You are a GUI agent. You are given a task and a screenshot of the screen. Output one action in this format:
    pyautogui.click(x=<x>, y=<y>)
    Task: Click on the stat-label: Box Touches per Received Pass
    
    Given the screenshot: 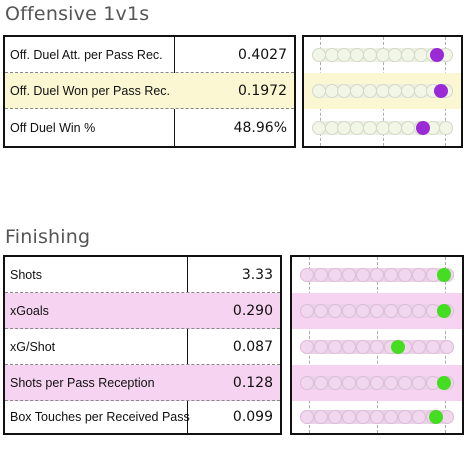 What is the action you would take?
    pyautogui.click(x=100, y=417)
    